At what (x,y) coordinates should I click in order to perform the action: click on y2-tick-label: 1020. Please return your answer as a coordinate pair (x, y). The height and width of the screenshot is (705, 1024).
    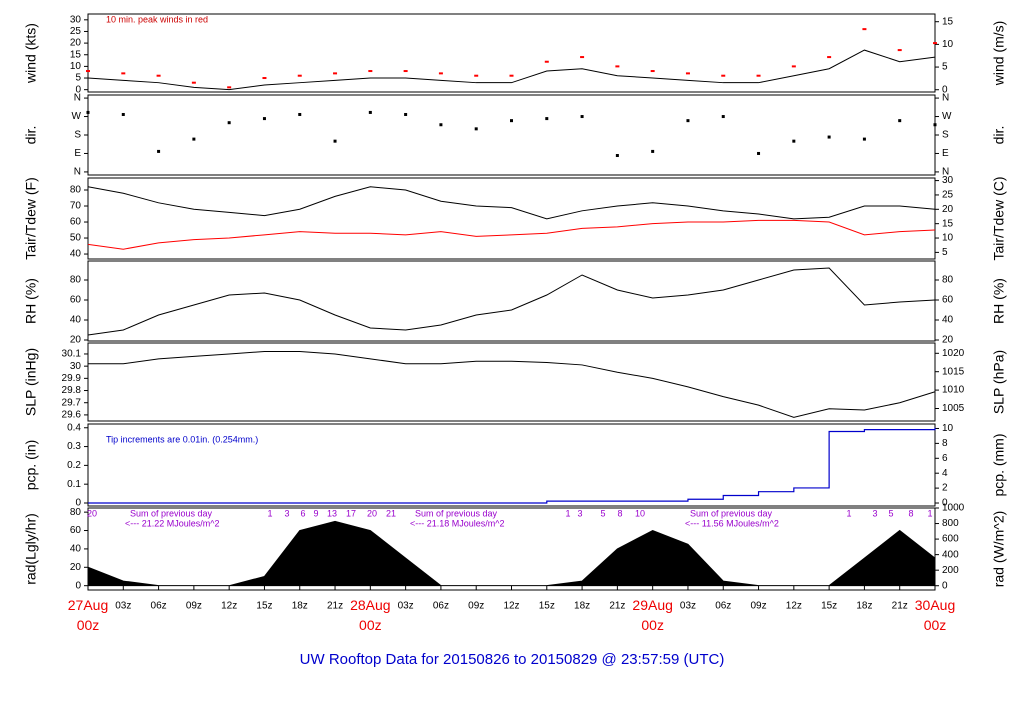
    Looking at the image, I should click on (953, 353).